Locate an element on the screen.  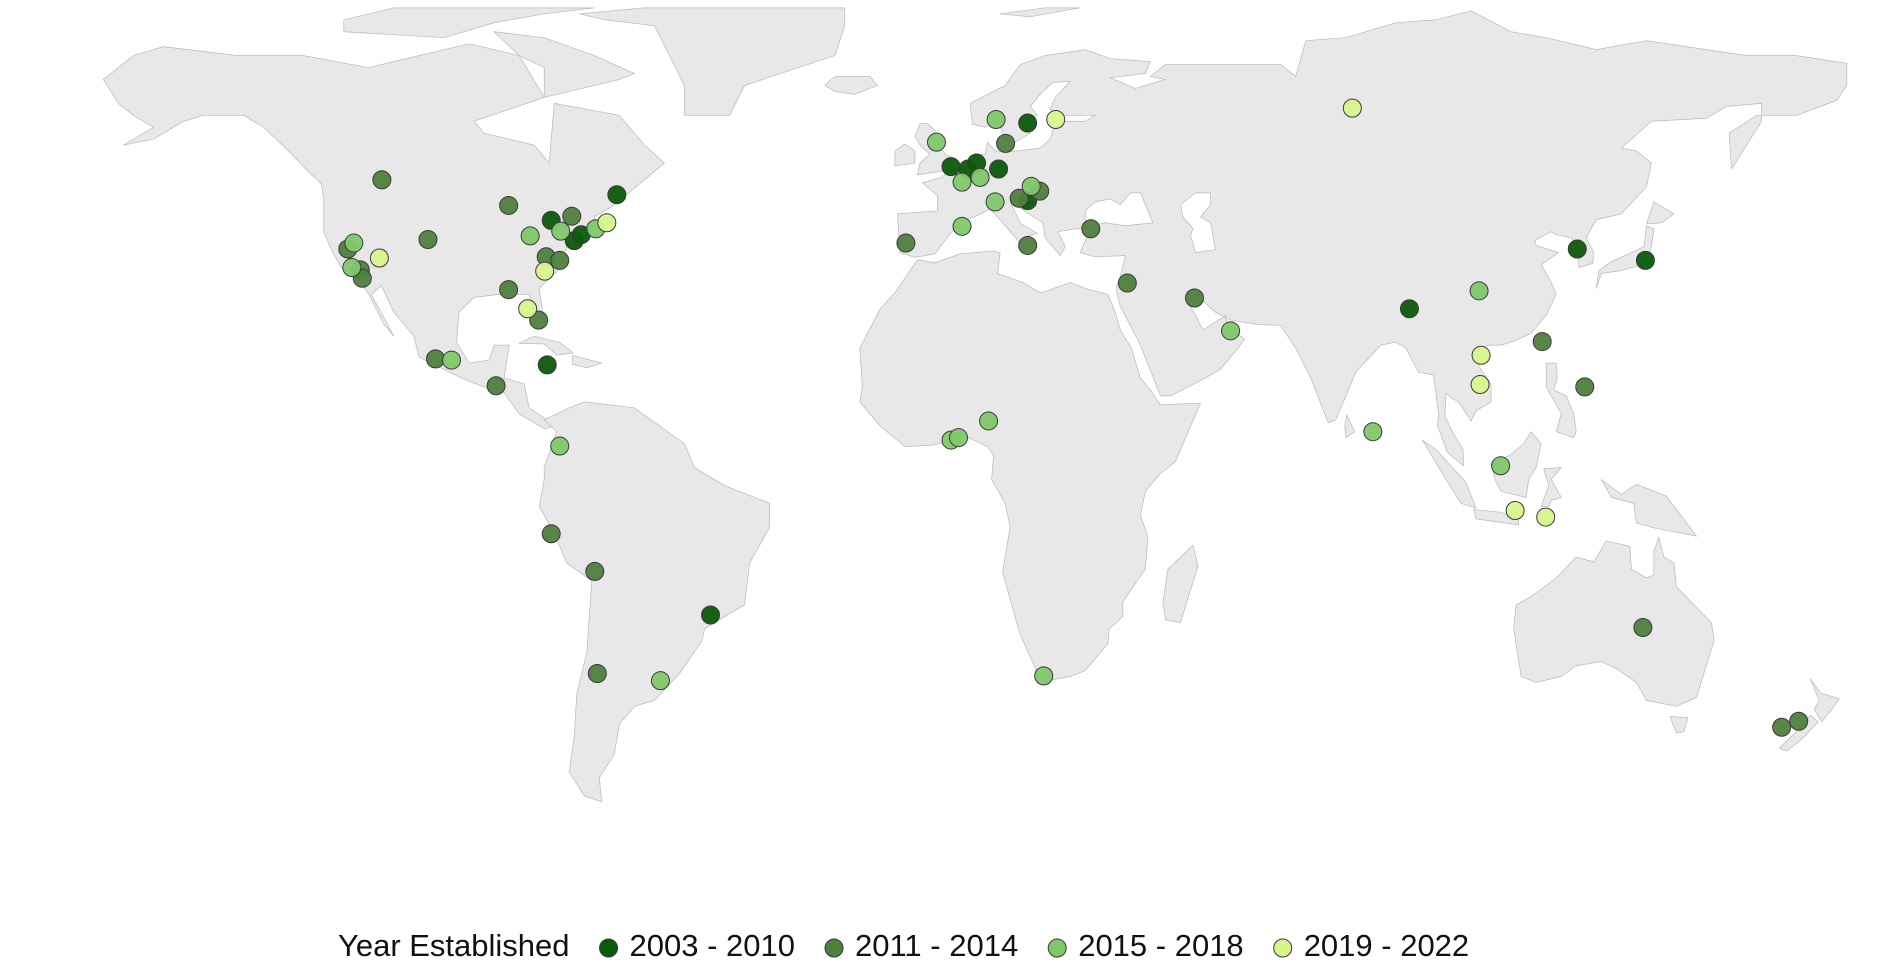
legend-label: 2019 - 2022 is located at coordinates (1386, 945).